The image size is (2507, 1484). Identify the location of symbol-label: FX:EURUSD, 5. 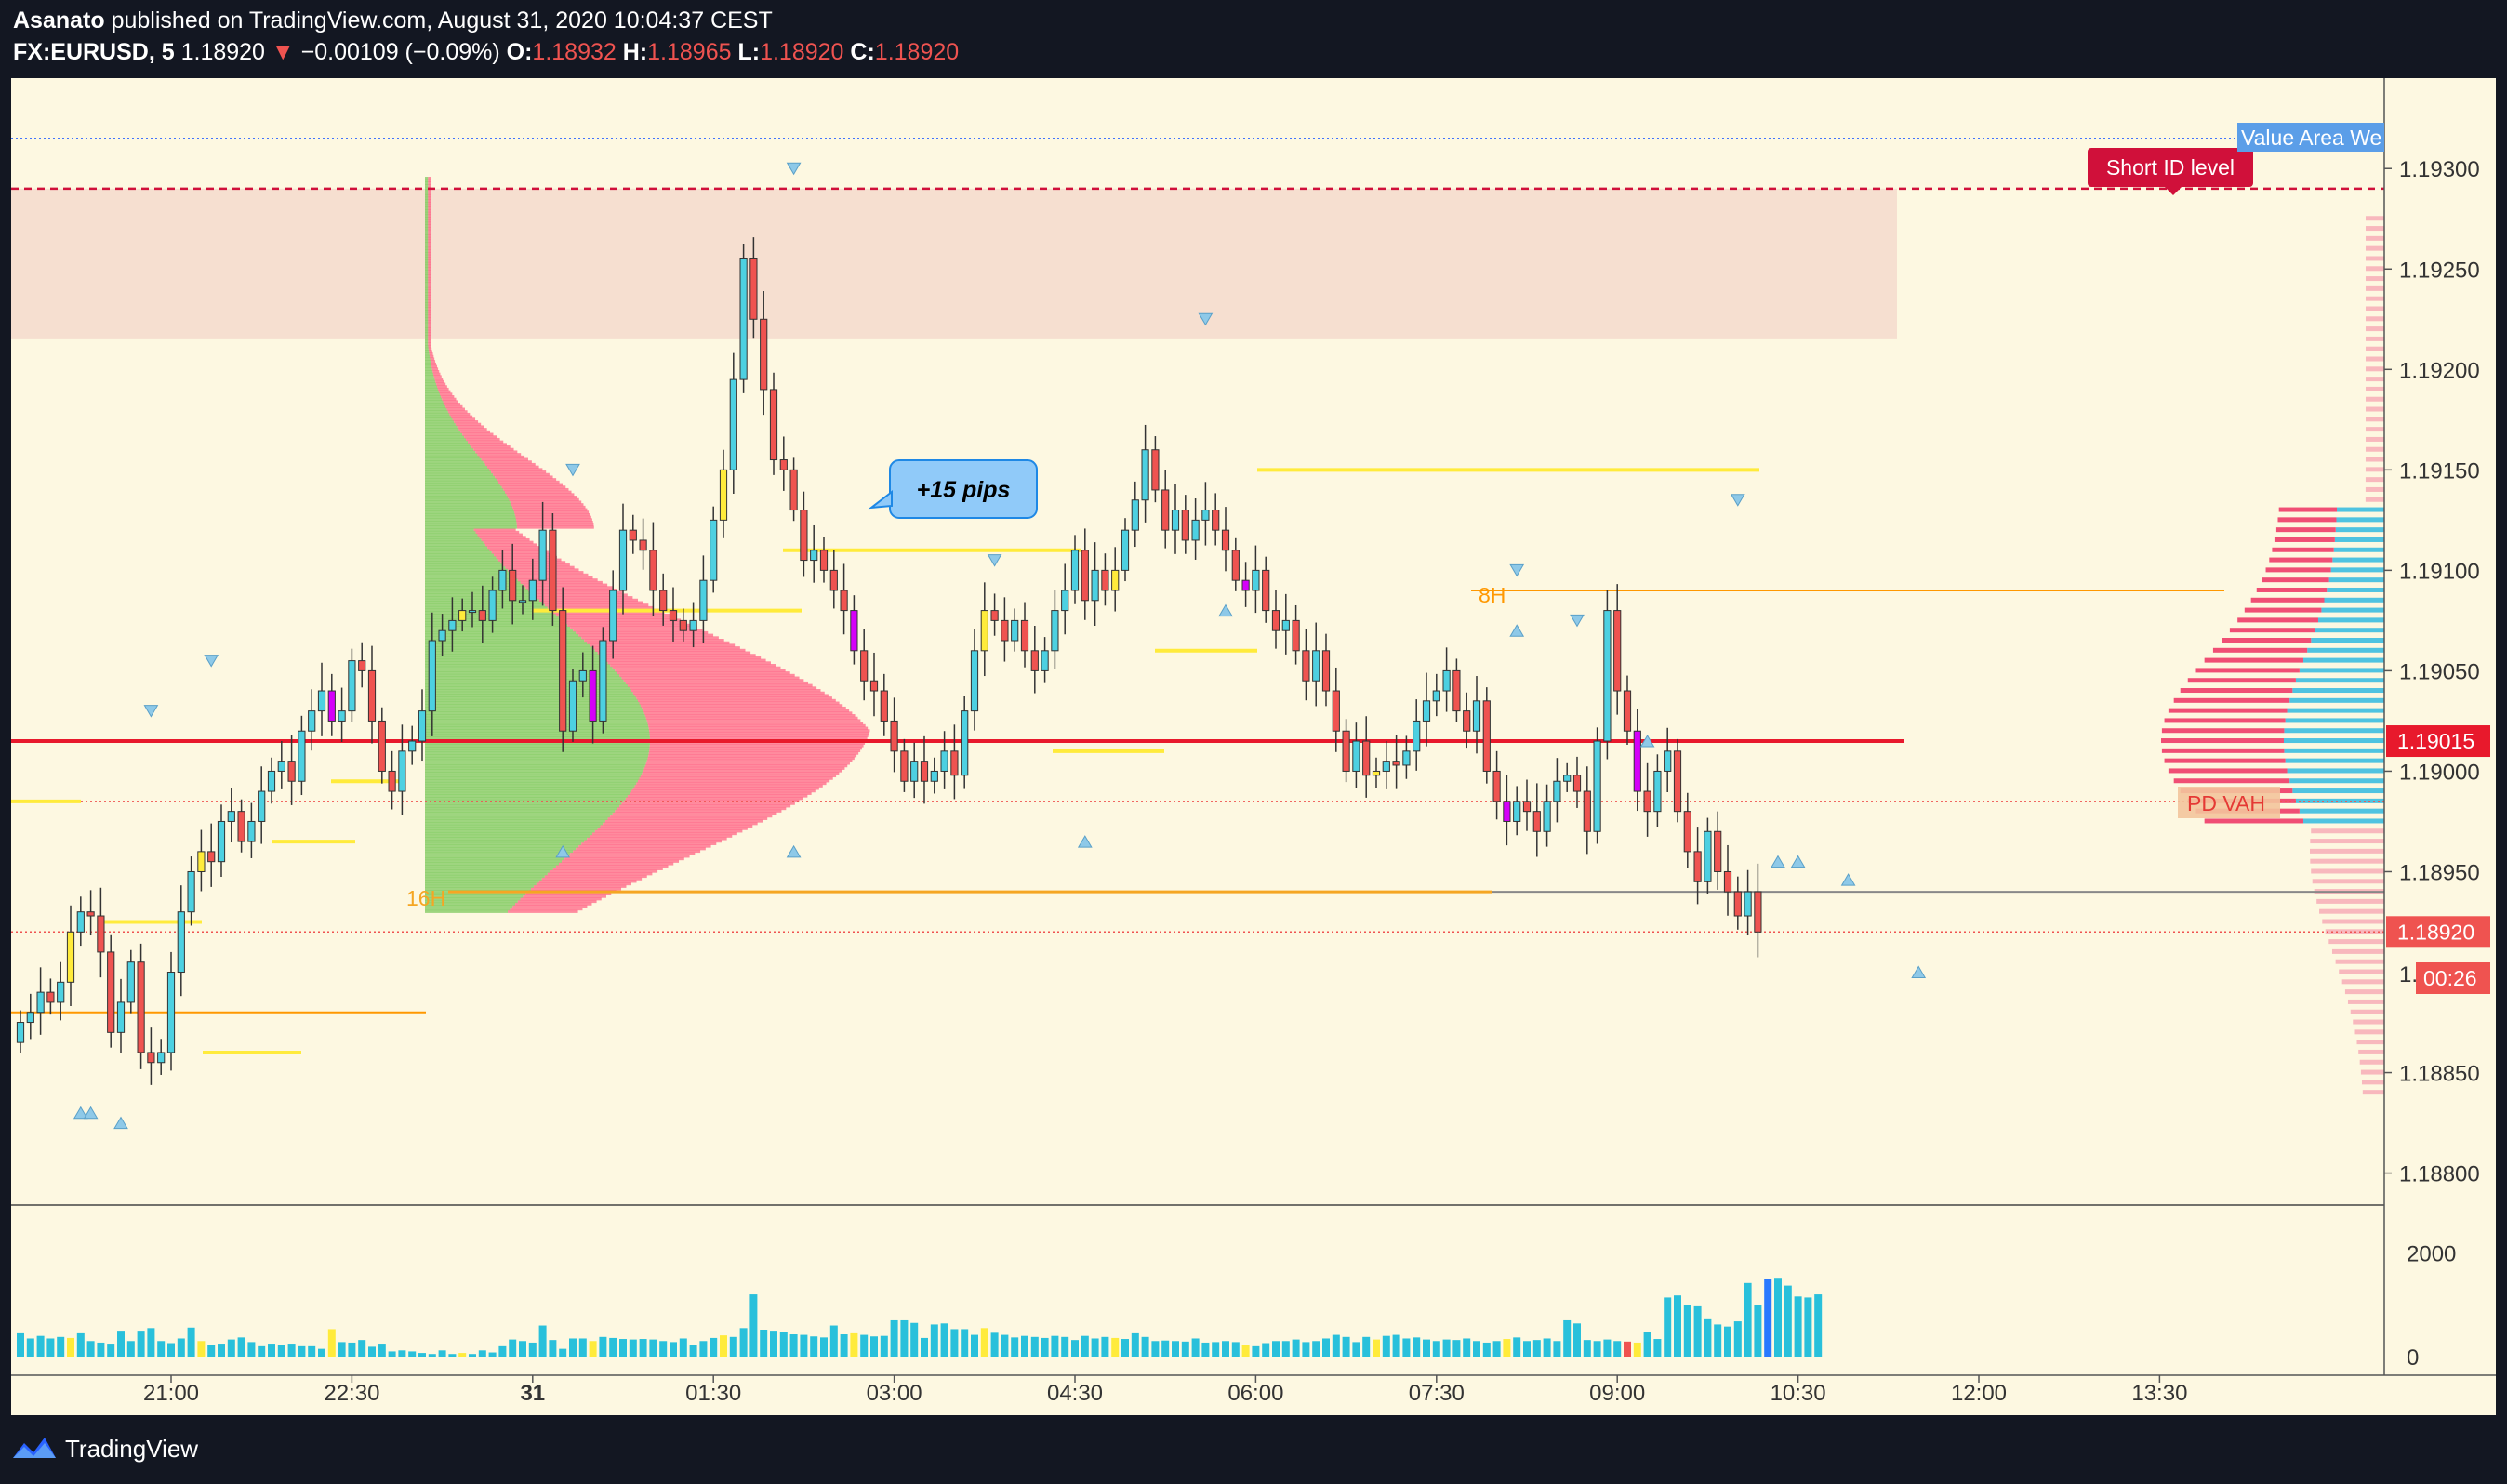
(94, 52).